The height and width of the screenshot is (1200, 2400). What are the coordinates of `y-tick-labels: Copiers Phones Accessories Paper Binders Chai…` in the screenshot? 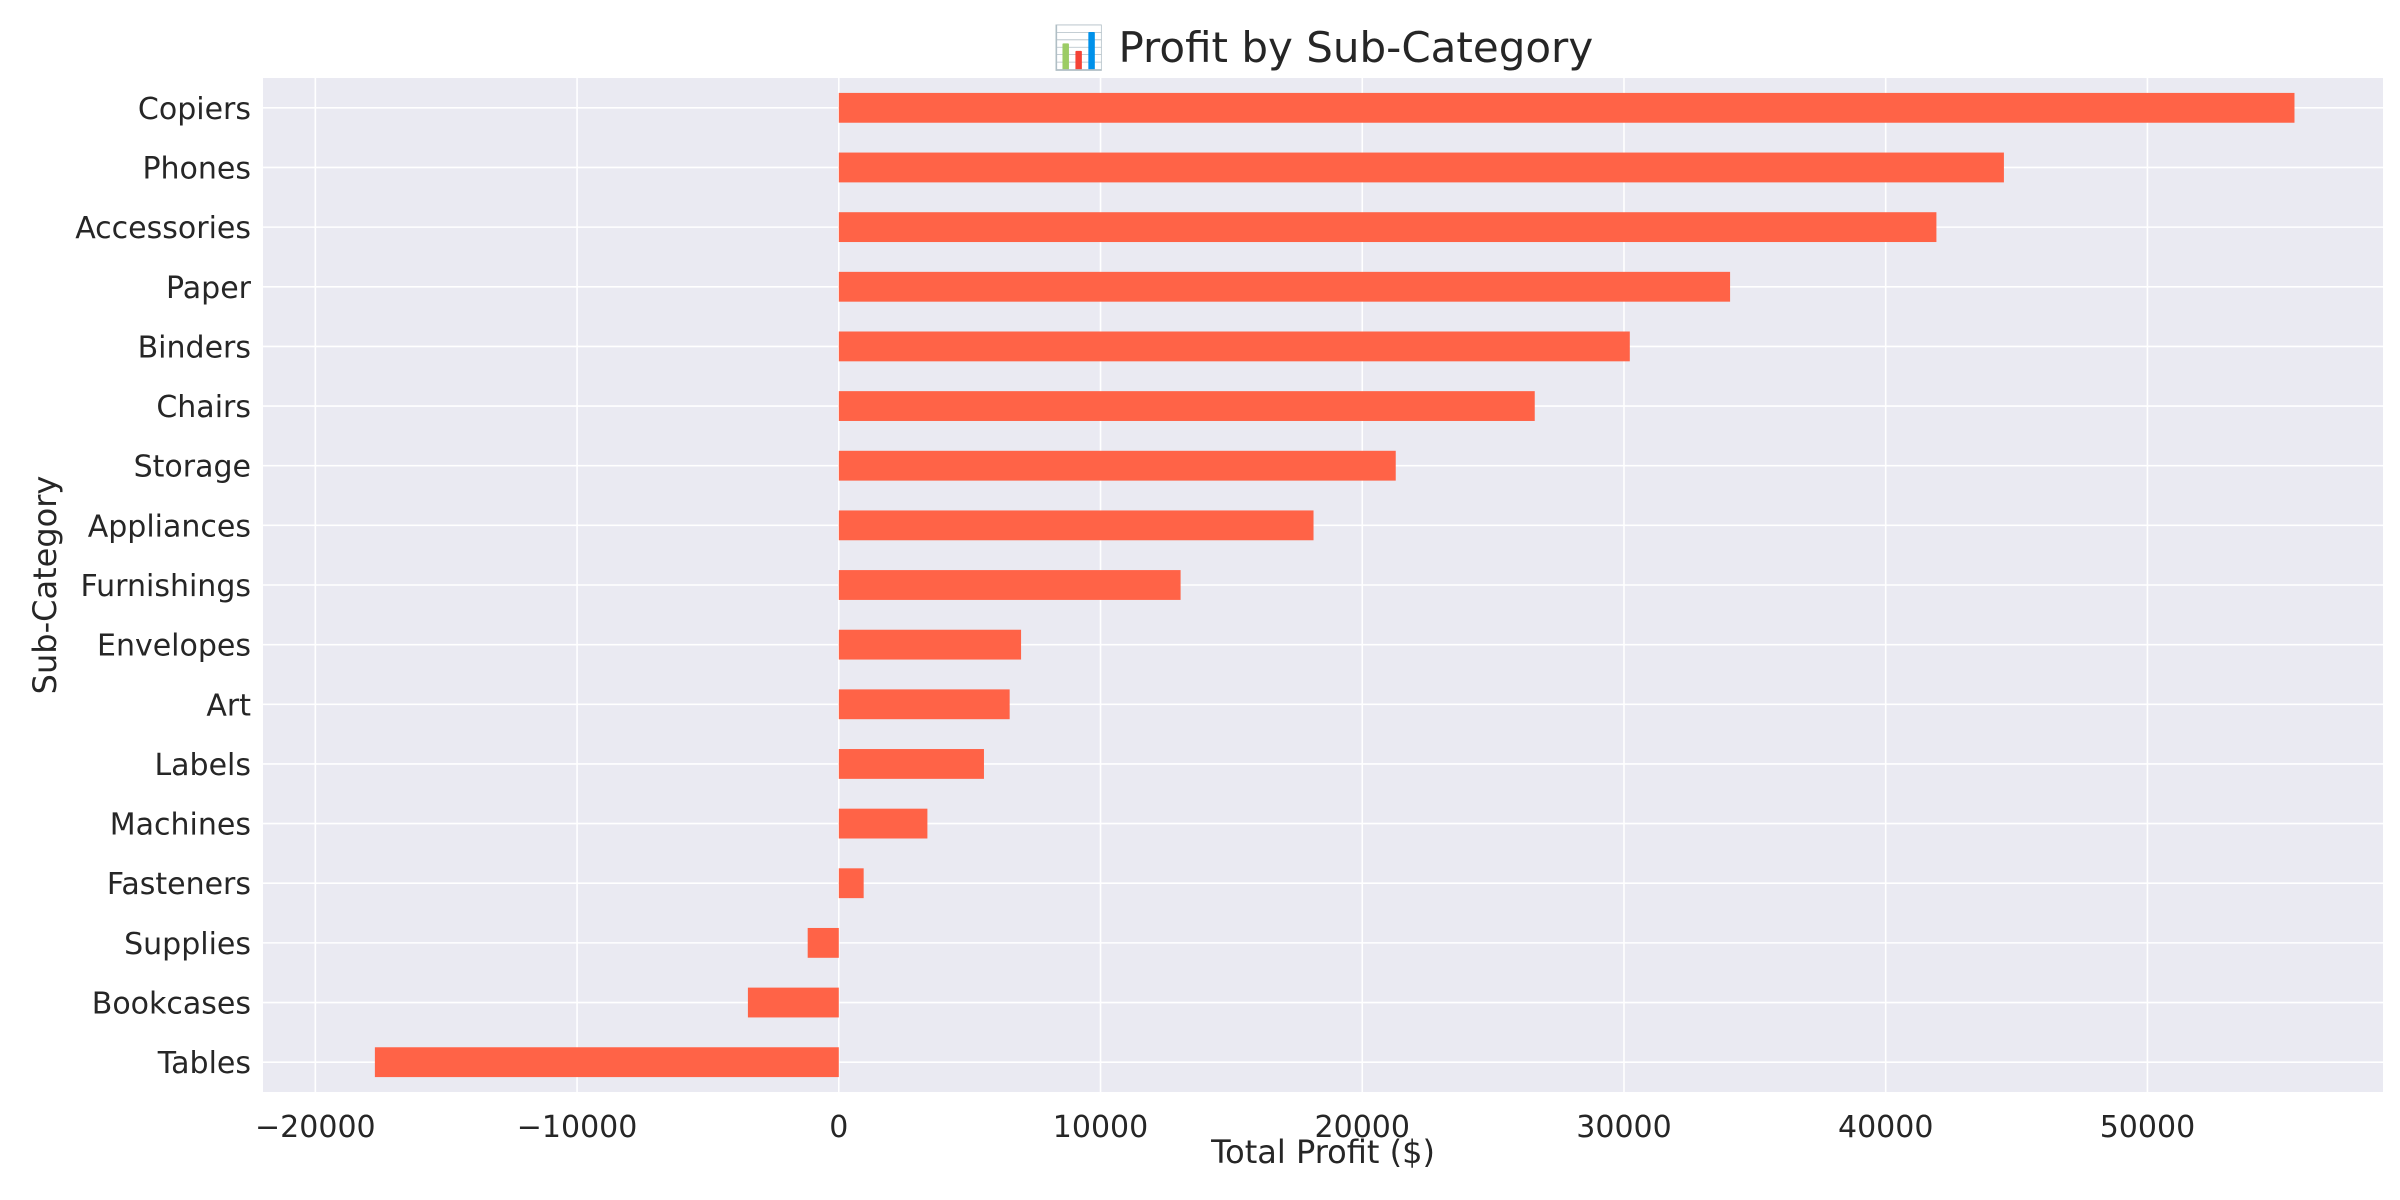 It's located at (163, 586).